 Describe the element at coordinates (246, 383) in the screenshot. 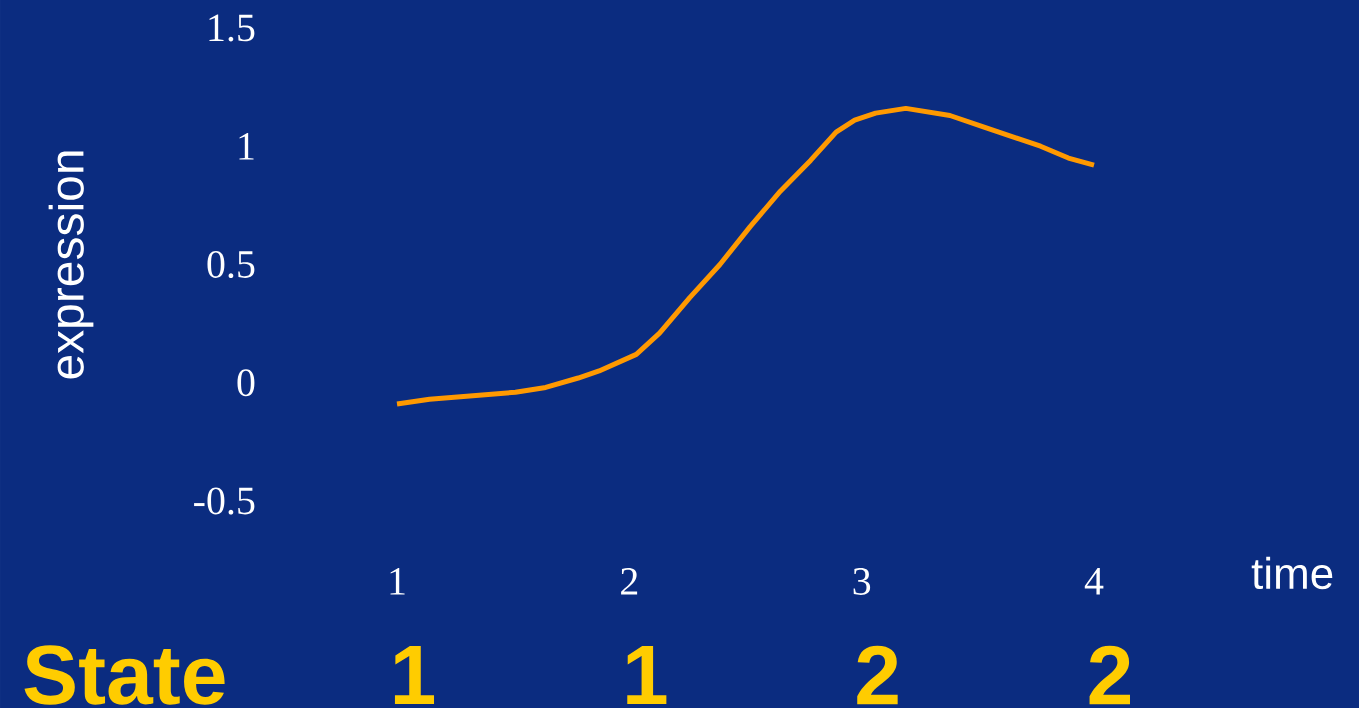

I see `y-tick-label: 0` at that location.